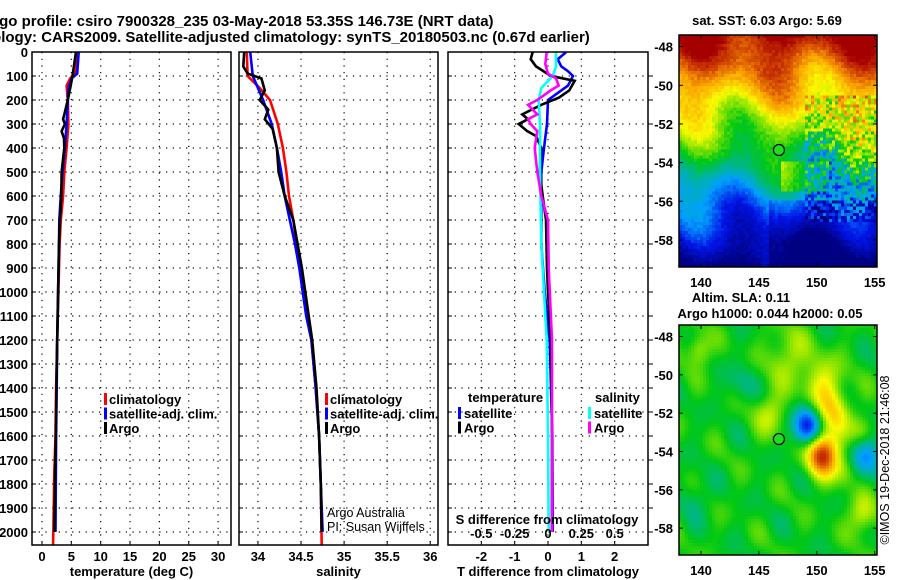  I want to click on s-tick-label: -0.5, so click(481, 533).